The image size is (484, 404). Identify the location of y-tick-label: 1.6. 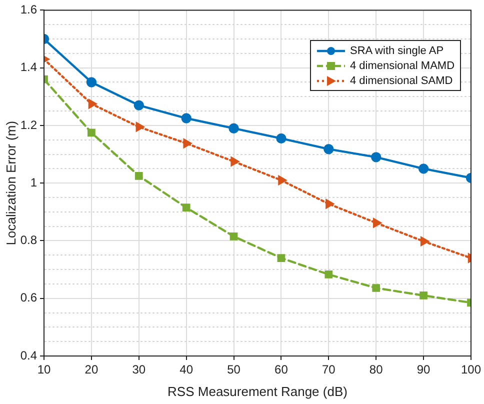
(29, 9).